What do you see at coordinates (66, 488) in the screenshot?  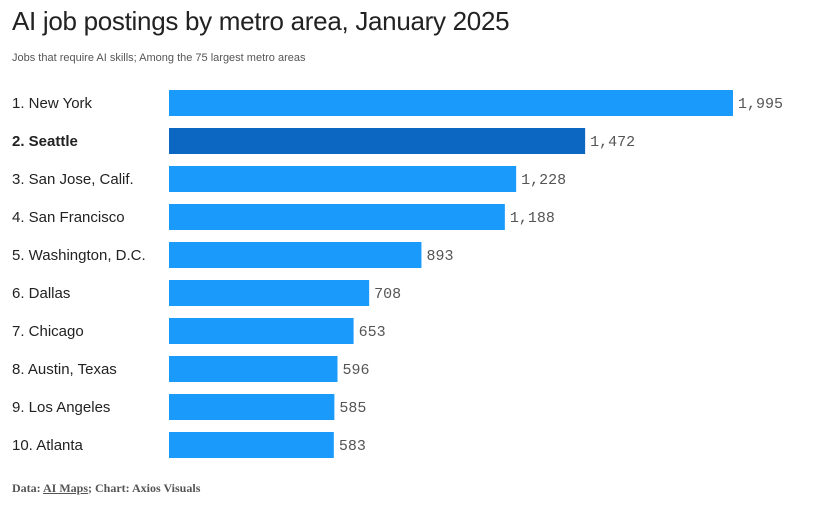 I see `source-link: AI Maps` at bounding box center [66, 488].